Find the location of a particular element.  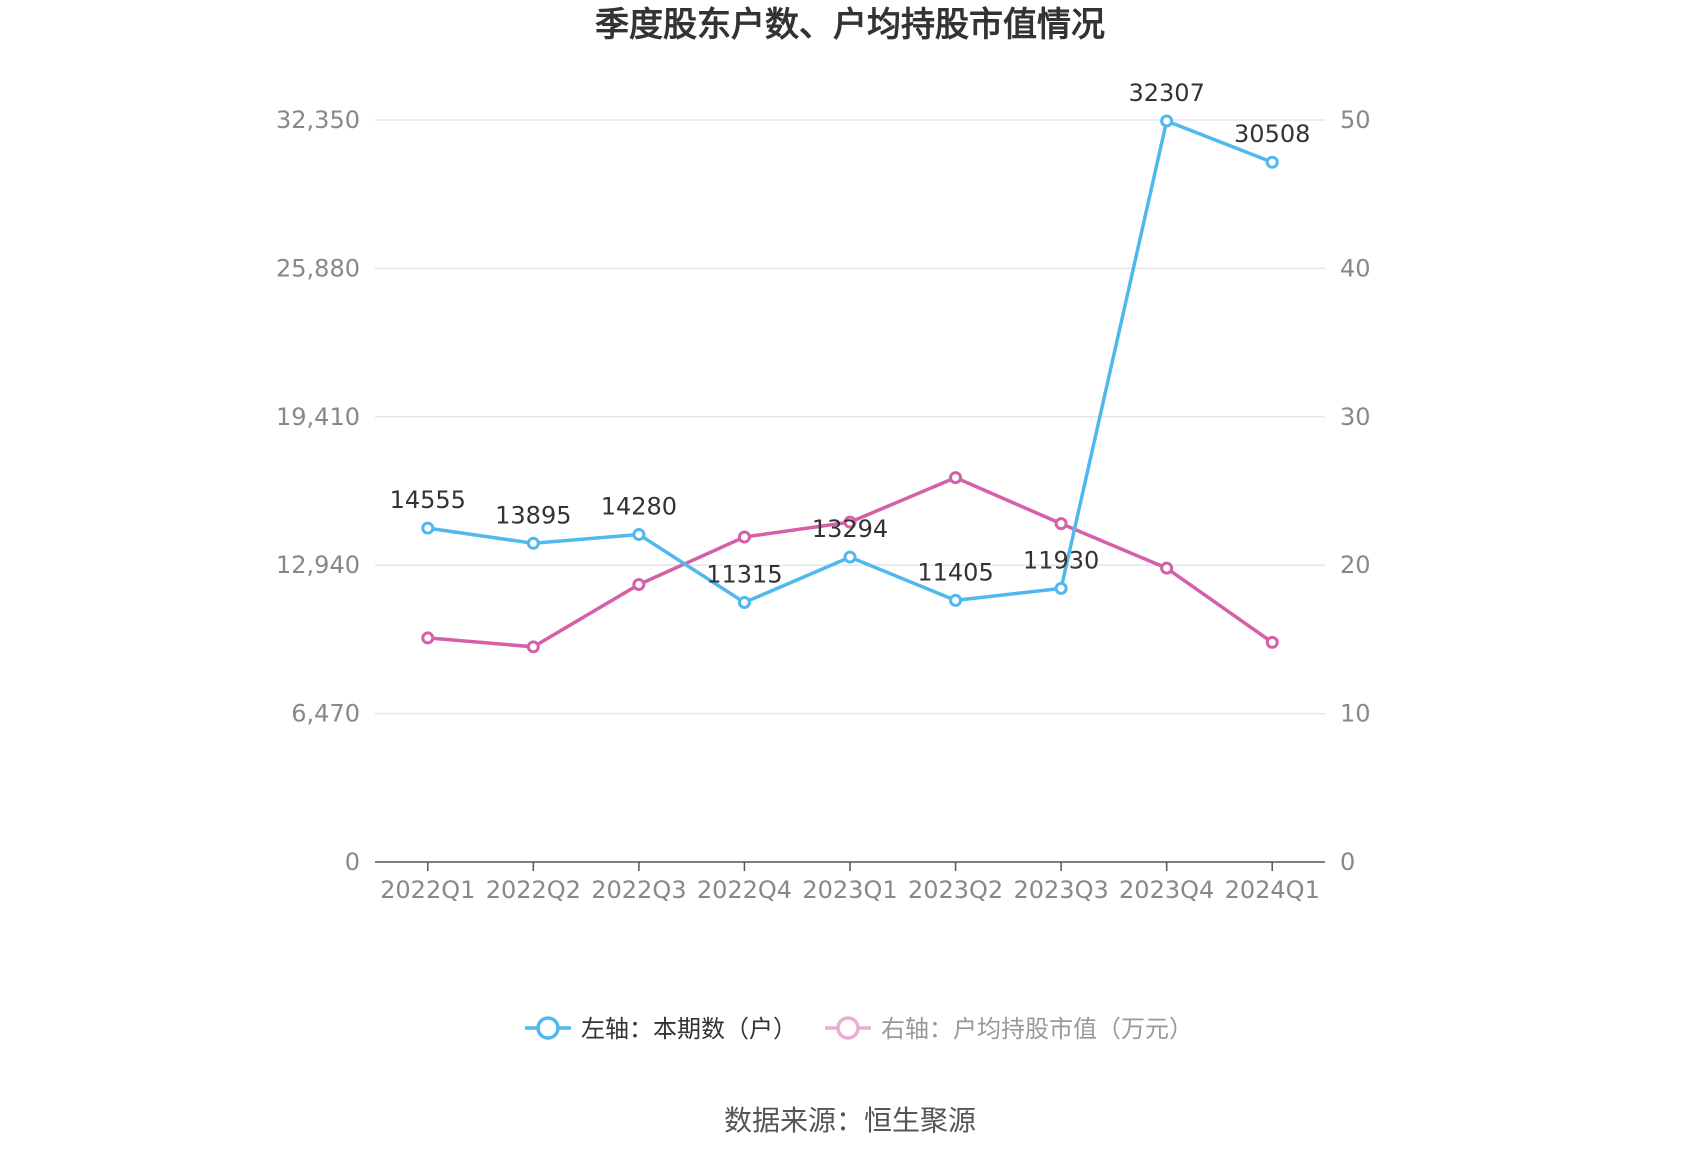

right-tick-label: 20 is located at coordinates (1355, 565).